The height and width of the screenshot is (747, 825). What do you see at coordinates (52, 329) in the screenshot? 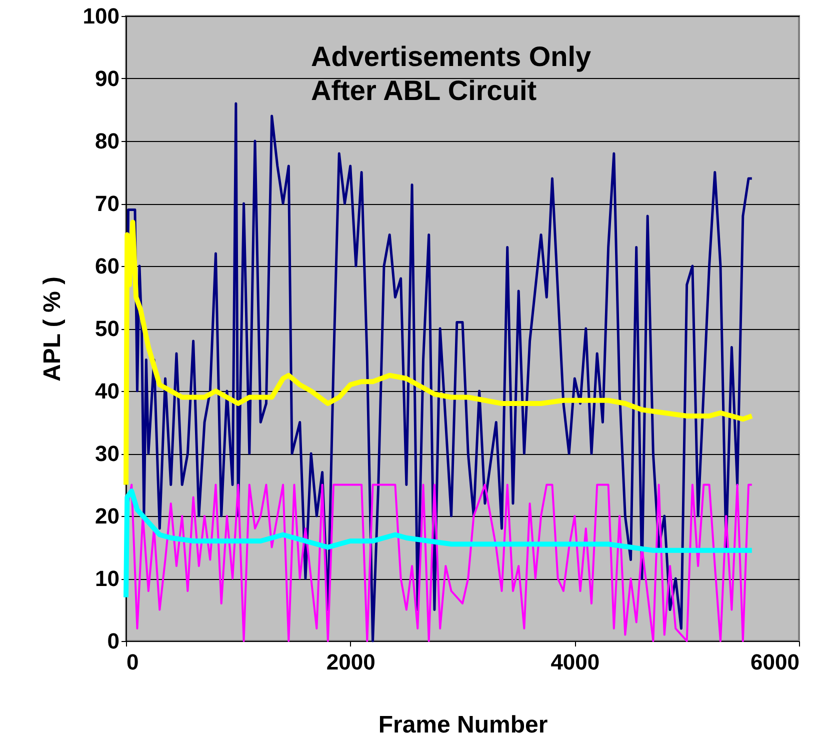
I see `y-axis-title: APL ( % )` at bounding box center [52, 329].